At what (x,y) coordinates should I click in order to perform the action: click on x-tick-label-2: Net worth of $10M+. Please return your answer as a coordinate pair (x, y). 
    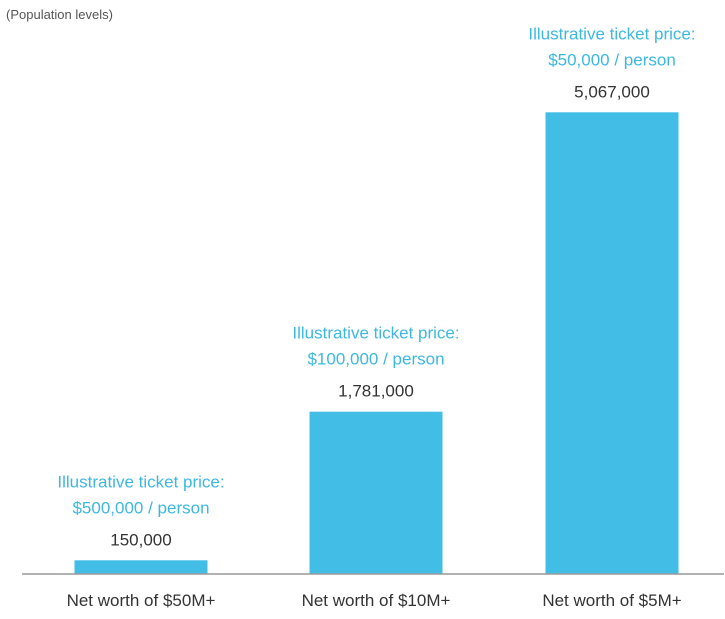
    Looking at the image, I should click on (376, 600).